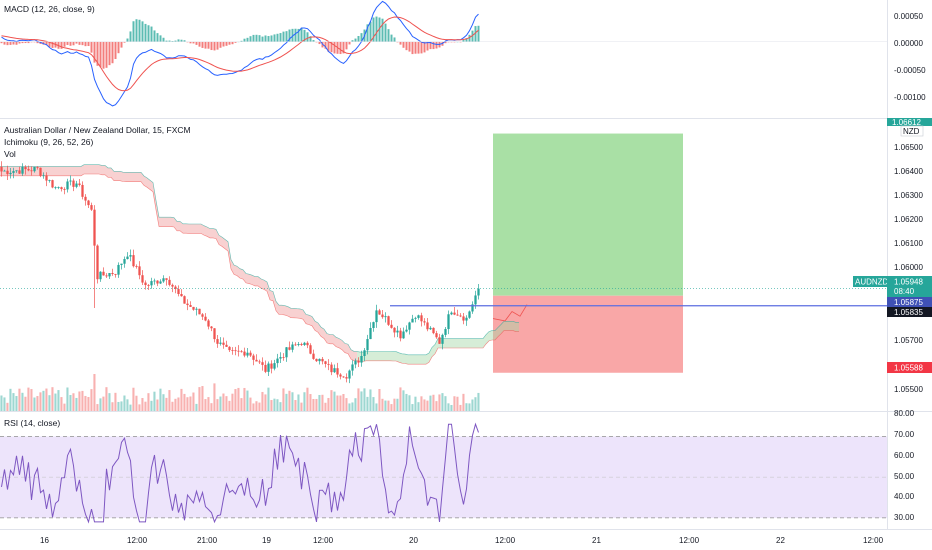 This screenshot has width=932, height=550. What do you see at coordinates (10, 154) in the screenshot?
I see `volume-title: Vol` at bounding box center [10, 154].